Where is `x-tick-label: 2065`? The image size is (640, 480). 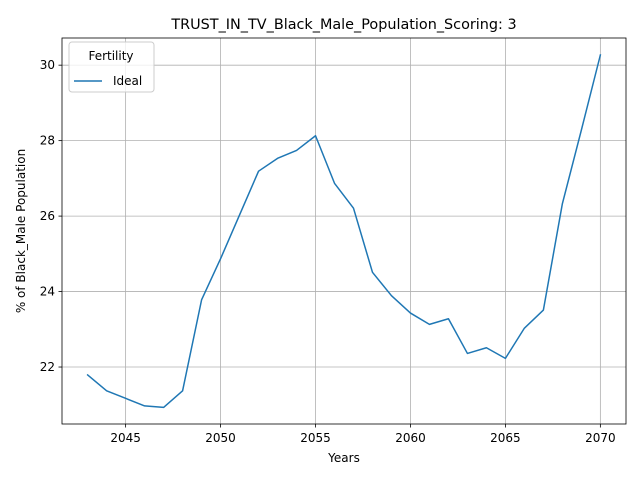
x-tick-label: 2065 is located at coordinates (505, 438).